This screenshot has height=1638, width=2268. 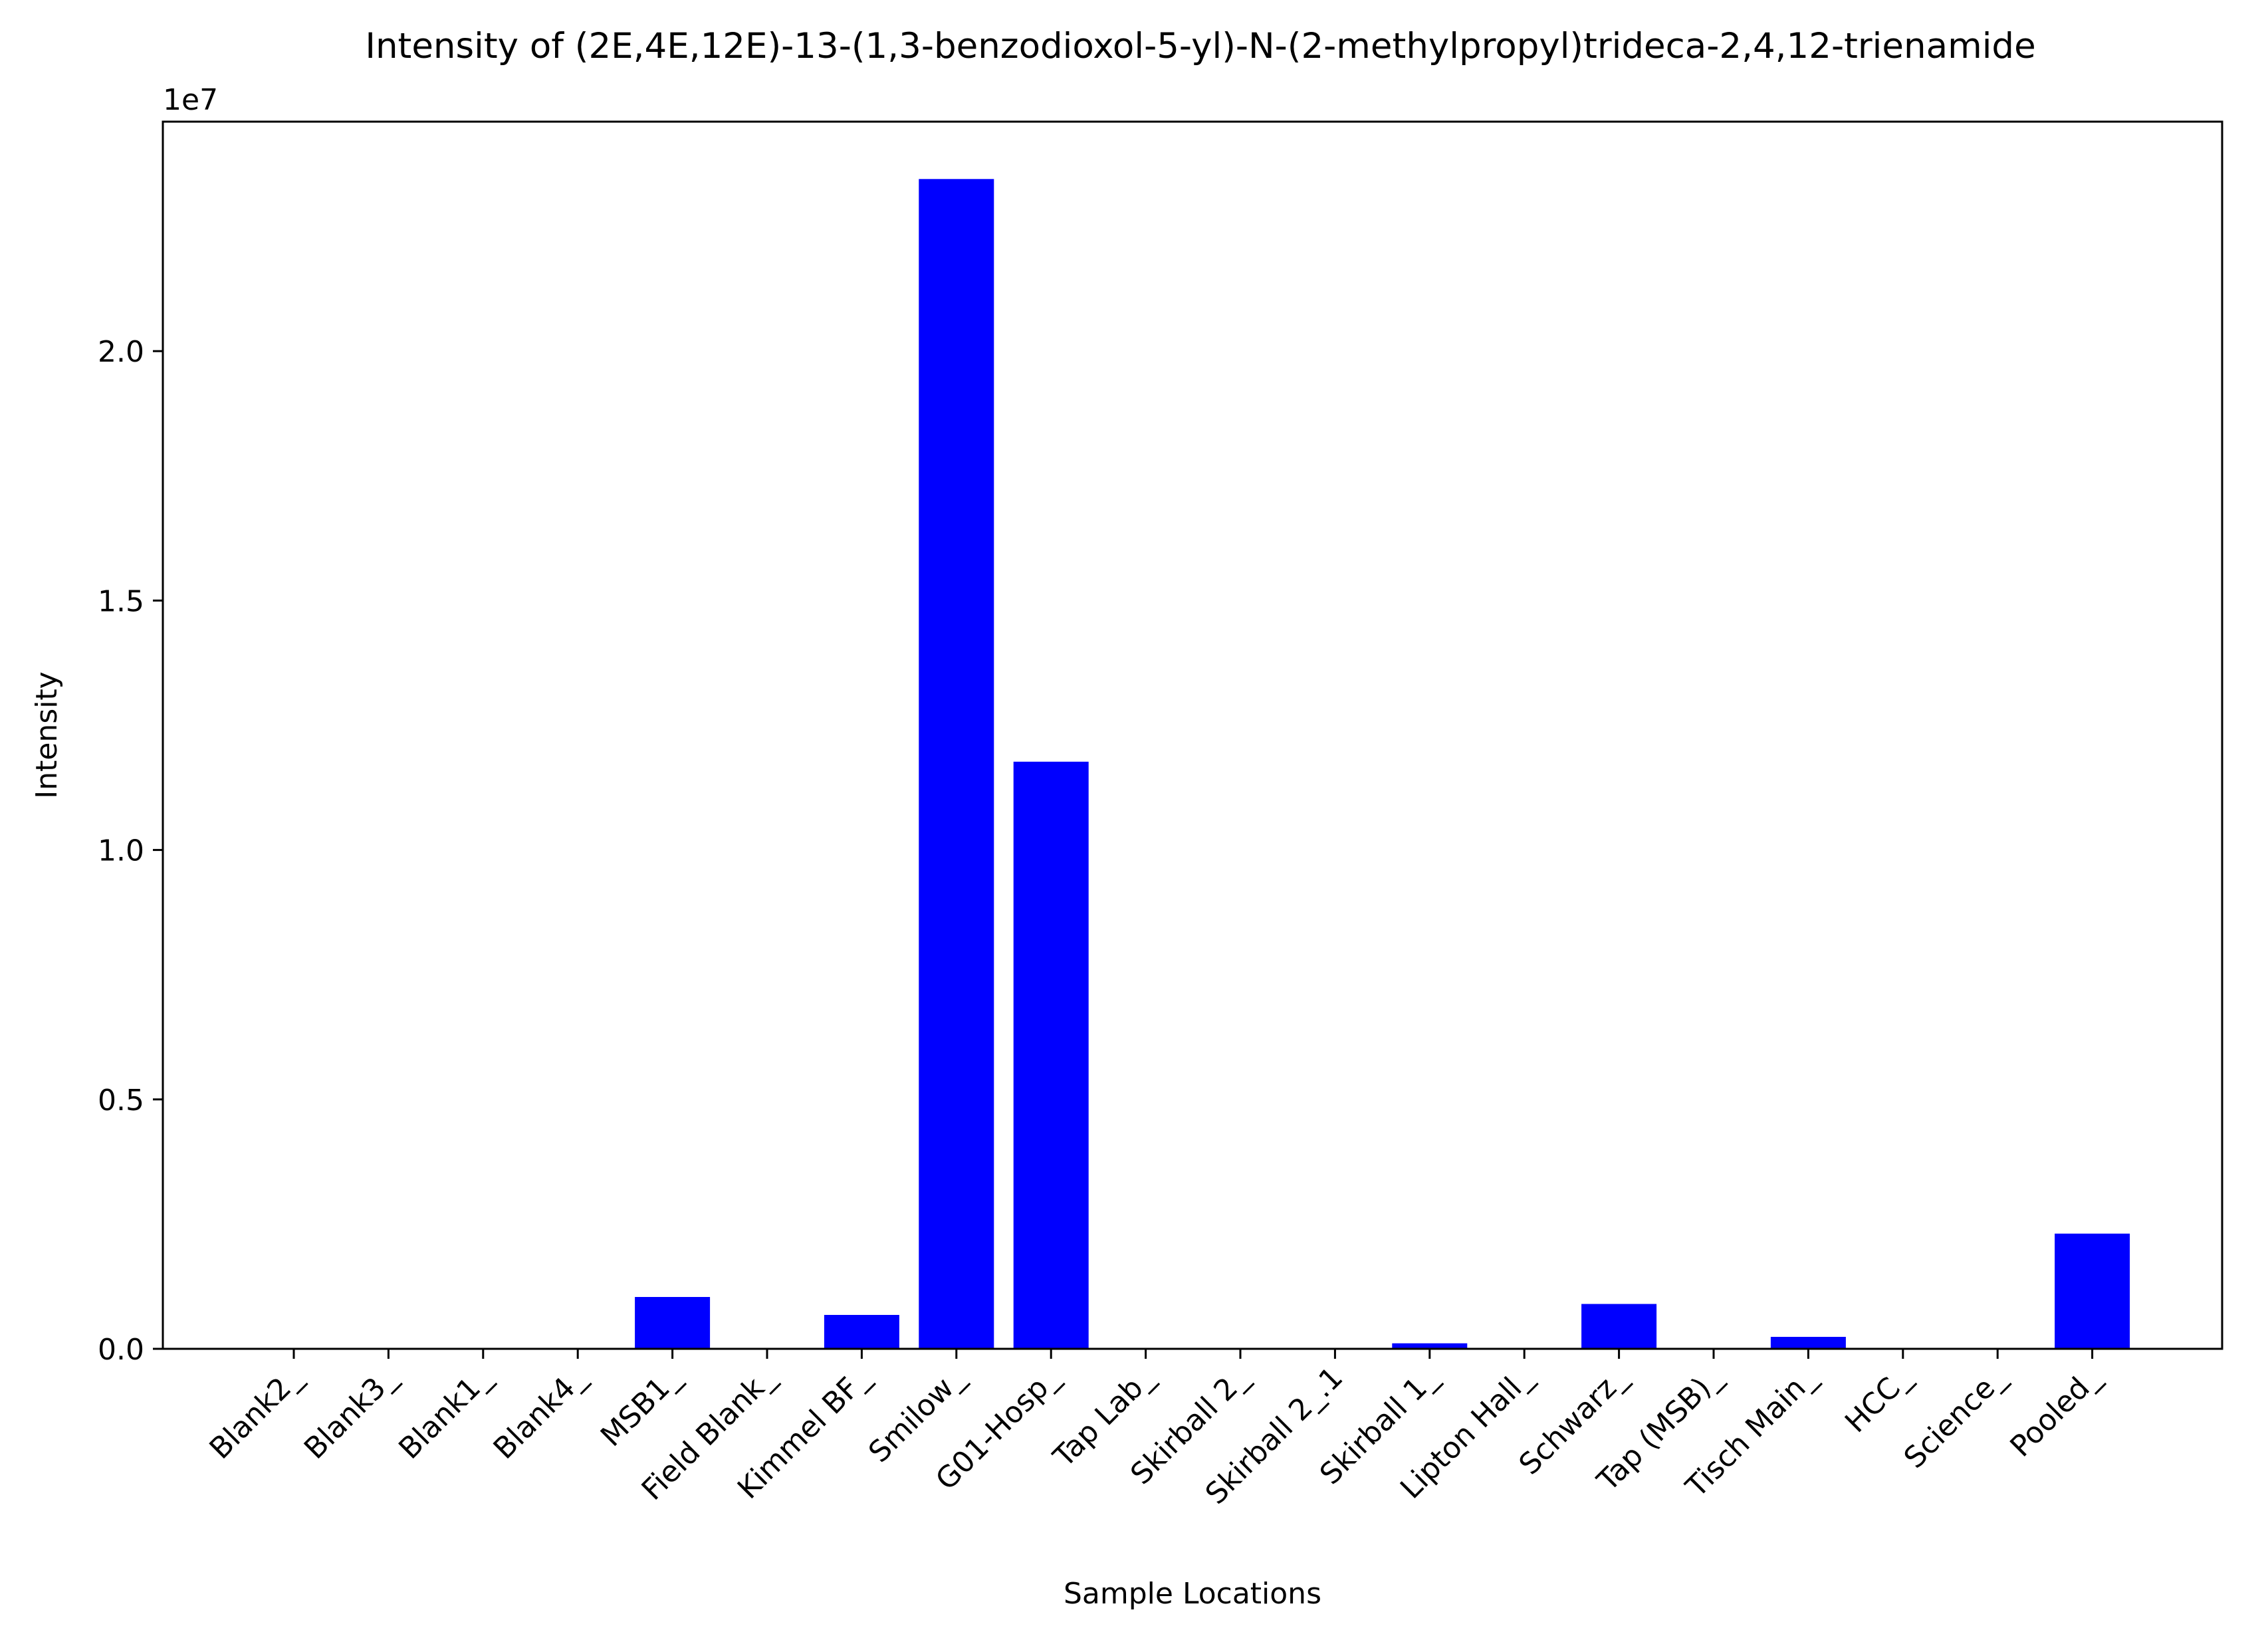 What do you see at coordinates (121, 1100) in the screenshot?
I see `y-tick-label: 0.5` at bounding box center [121, 1100].